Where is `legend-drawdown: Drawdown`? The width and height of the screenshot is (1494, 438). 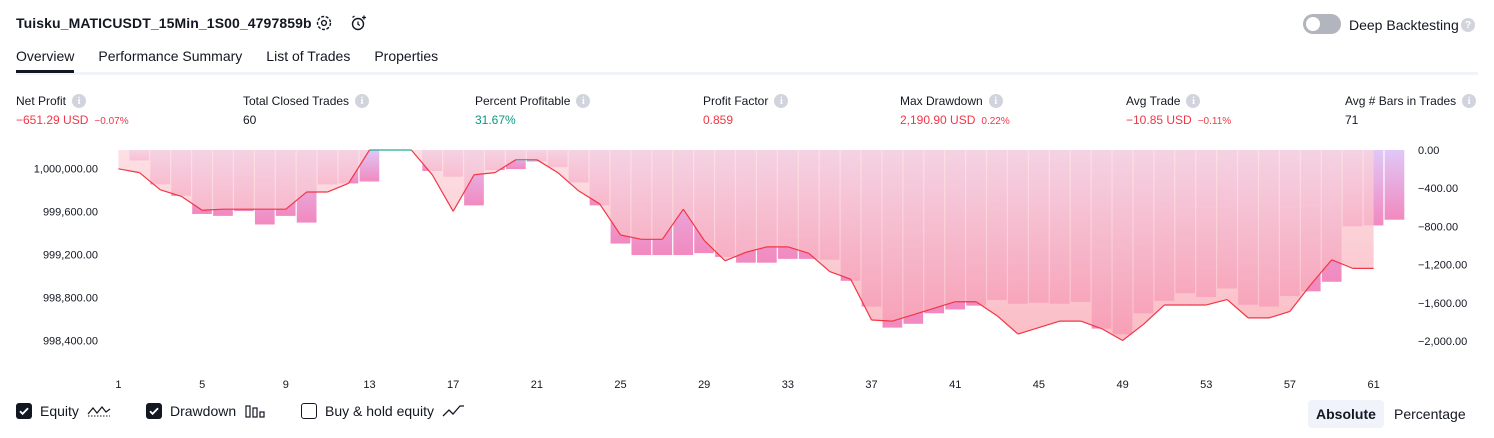
legend-drawdown: Drawdown is located at coordinates (206, 411).